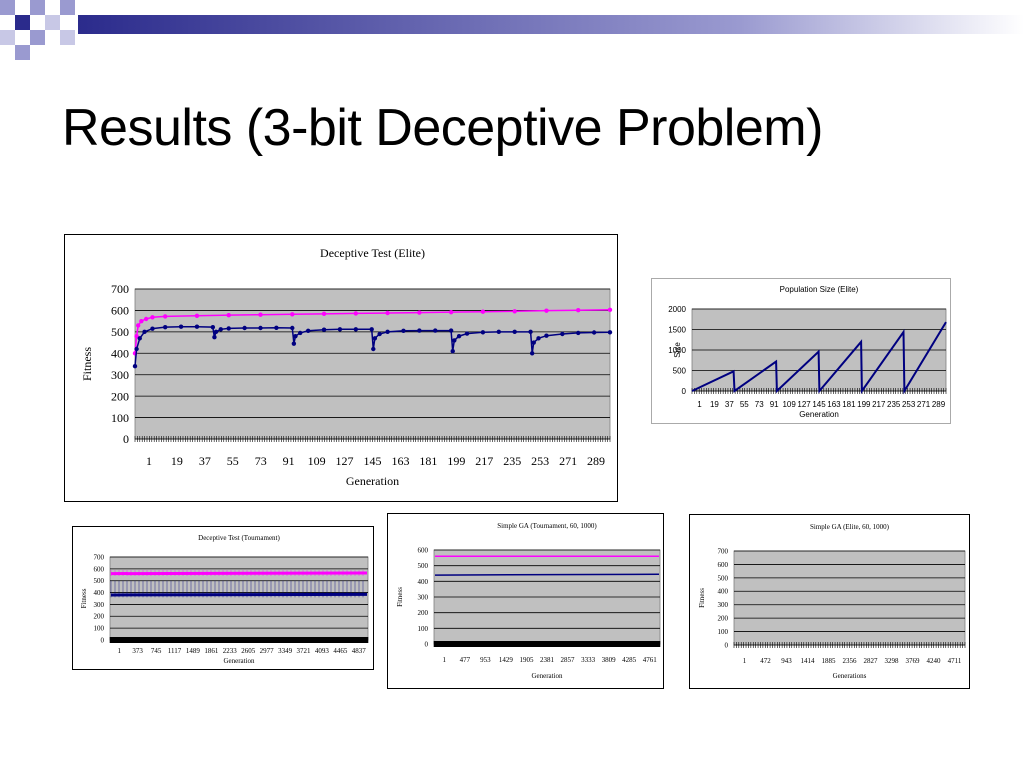 Image resolution: width=1024 pixels, height=768 pixels. Describe the element at coordinates (924, 404) in the screenshot. I see `x-tick-label: 271` at that location.